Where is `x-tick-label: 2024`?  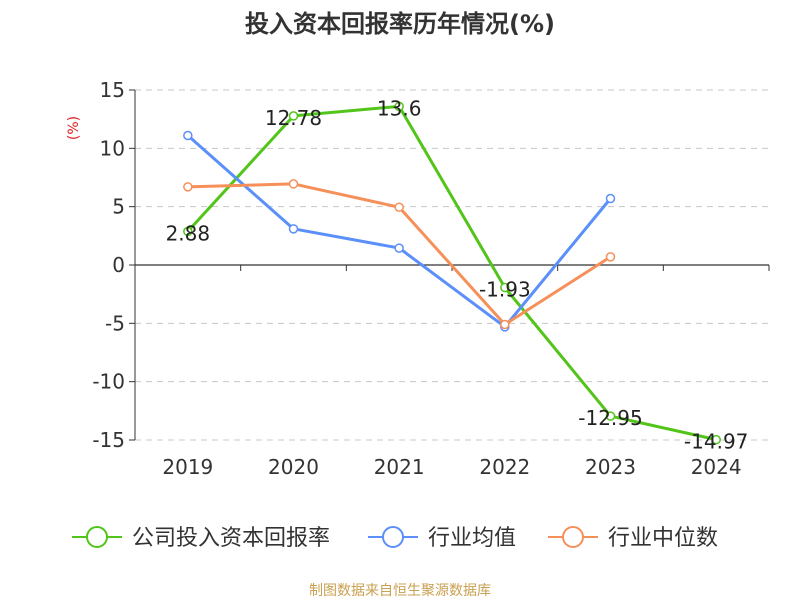
x-tick-label: 2024 is located at coordinates (716, 467).